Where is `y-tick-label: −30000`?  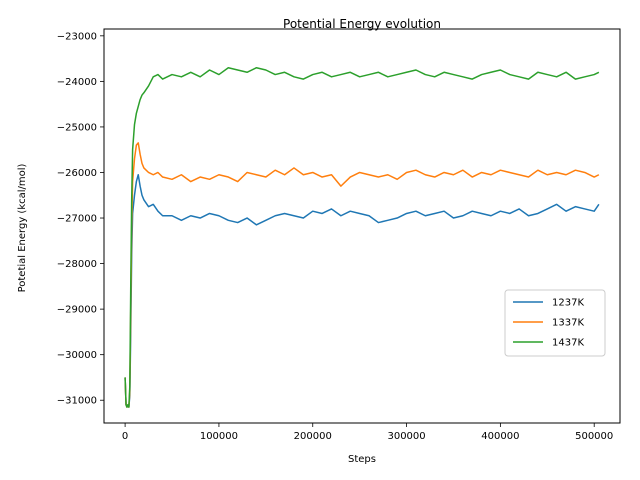
y-tick-label: −30000 is located at coordinates (77, 355).